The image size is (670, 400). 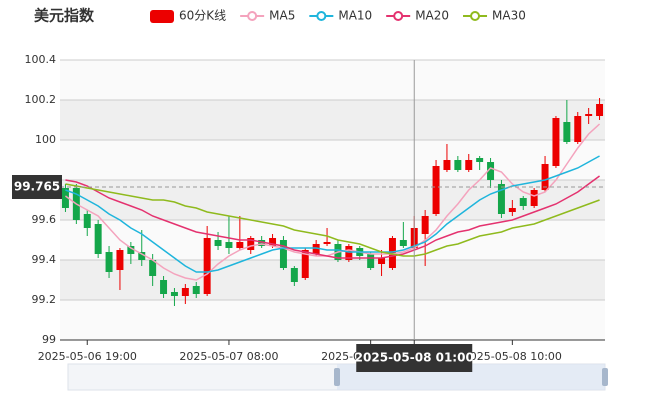 I want to click on legend-label: MA5, so click(x=282, y=16).